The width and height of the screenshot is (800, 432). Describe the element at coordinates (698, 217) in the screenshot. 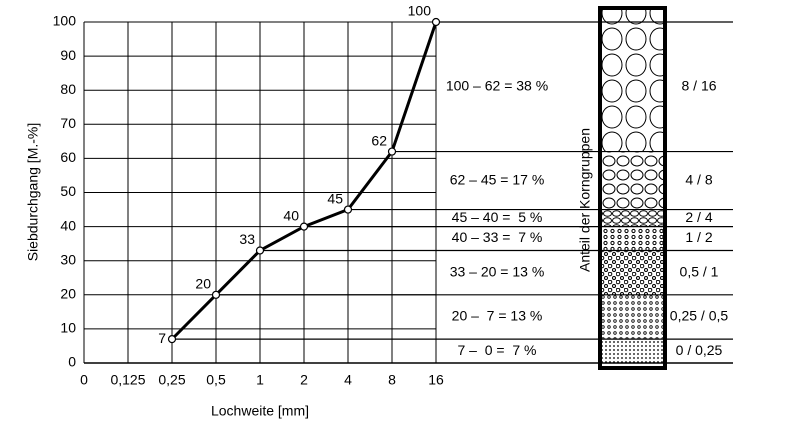

I see `grain-group: 2 / 4` at that location.